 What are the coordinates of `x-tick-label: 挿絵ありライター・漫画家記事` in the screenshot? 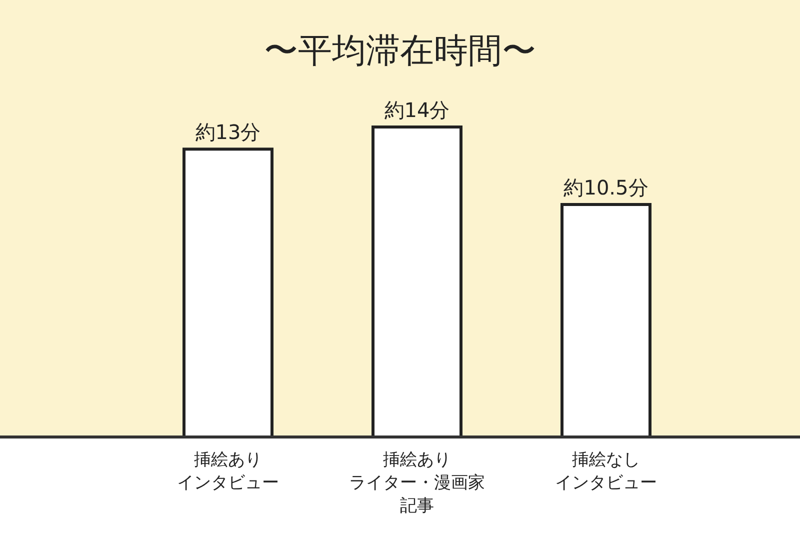 It's located at (417, 483).